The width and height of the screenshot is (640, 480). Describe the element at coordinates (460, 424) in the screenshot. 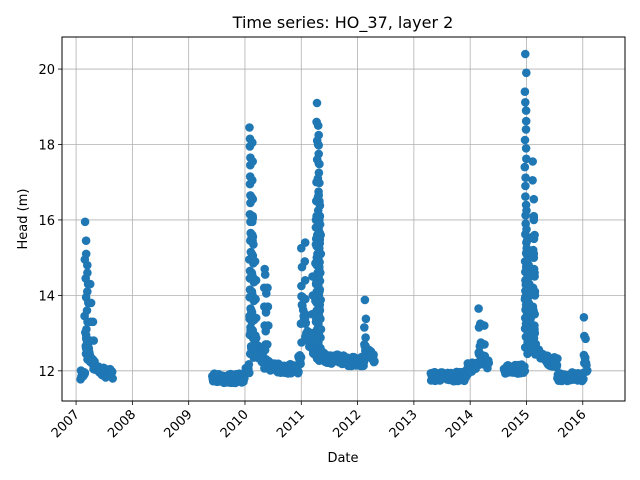

I see `x-tick-label: 2014` at that location.